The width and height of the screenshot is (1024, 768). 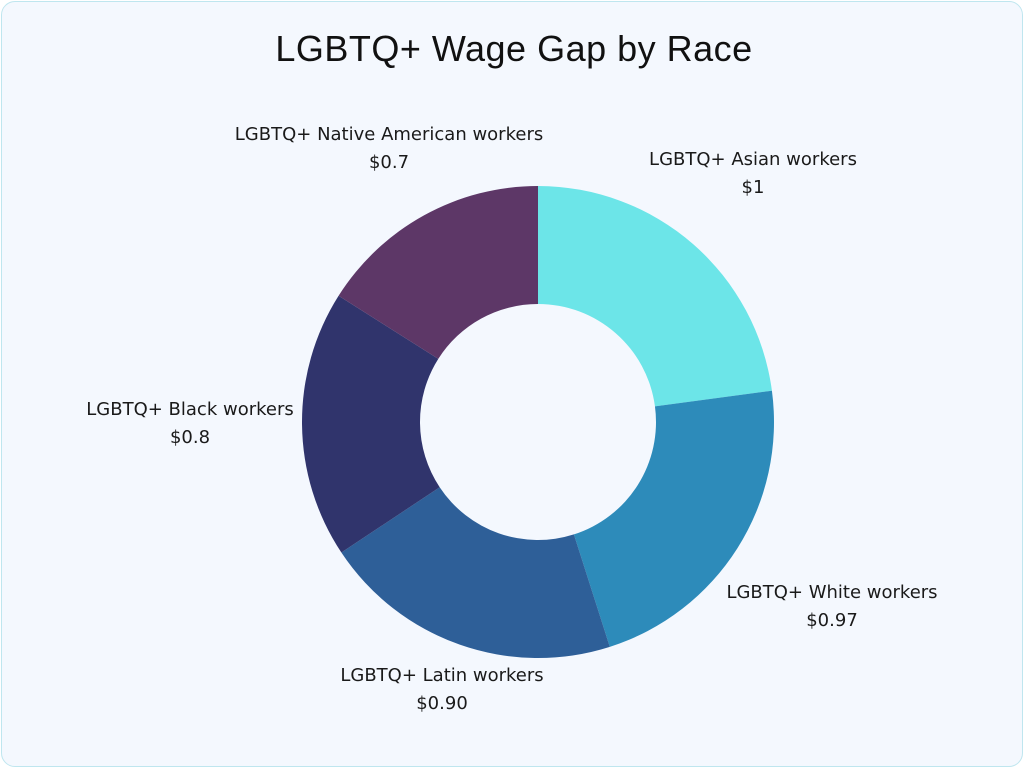 I want to click on slice-label: LGBTQ+ Native American workers $0.7, so click(x=389, y=149).